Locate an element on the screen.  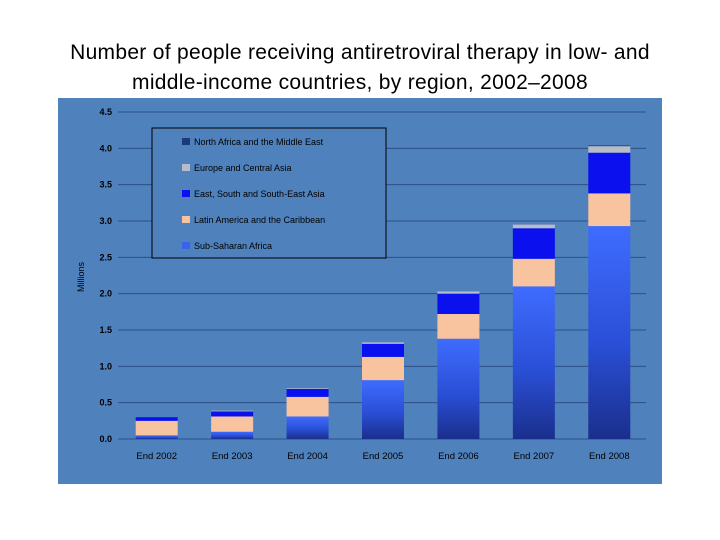
legend-label: North Africa and the Middle East is located at coordinates (259, 142).